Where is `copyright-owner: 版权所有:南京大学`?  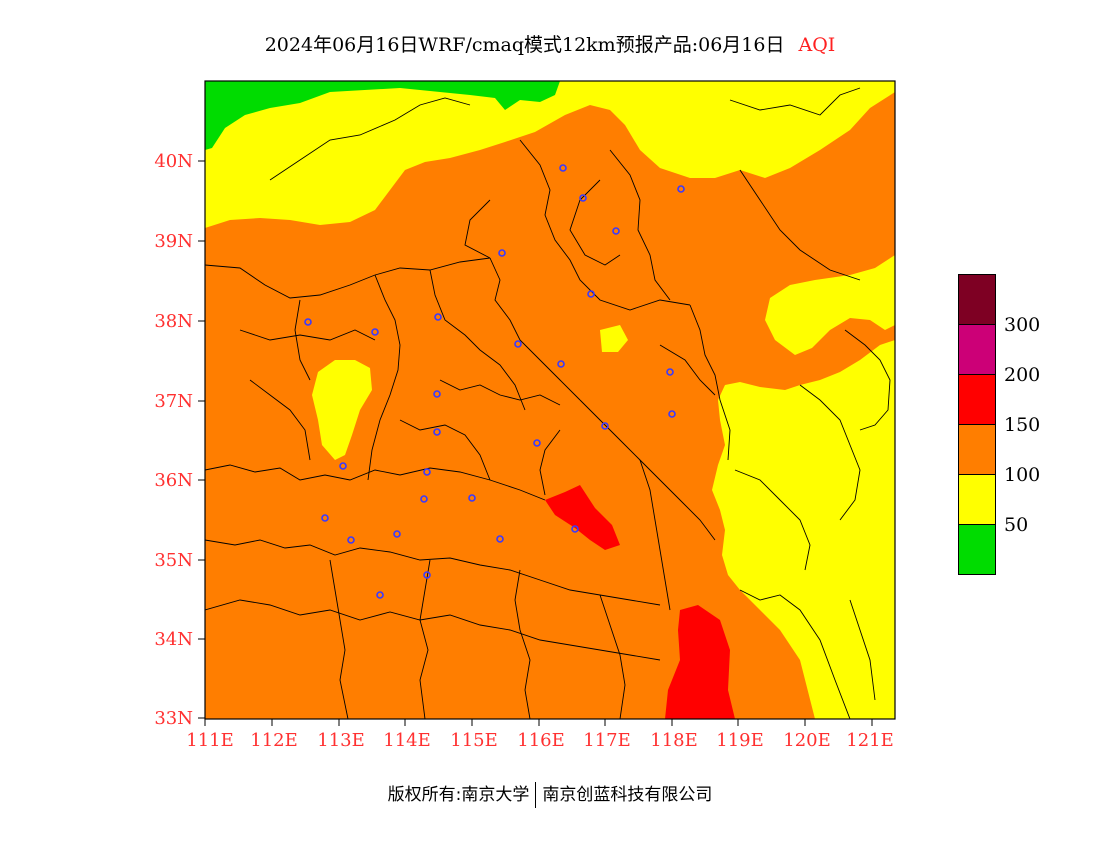 copyright-owner: 版权所有:南京大学 is located at coordinates (458, 795).